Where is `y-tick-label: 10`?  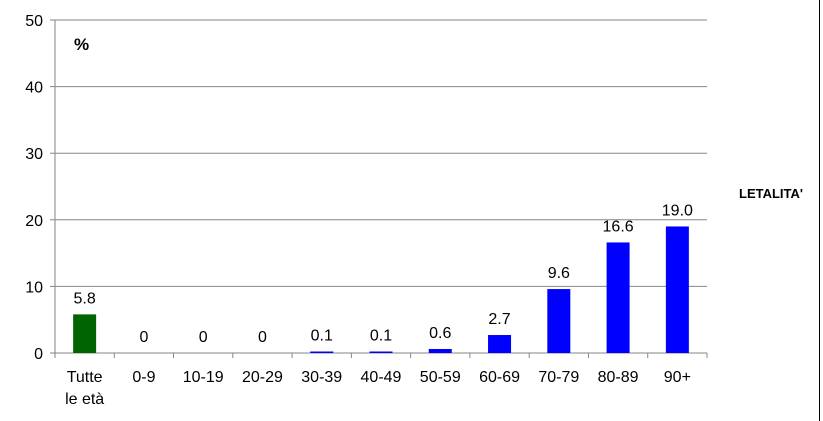
y-tick-label: 10 is located at coordinates (34, 287).